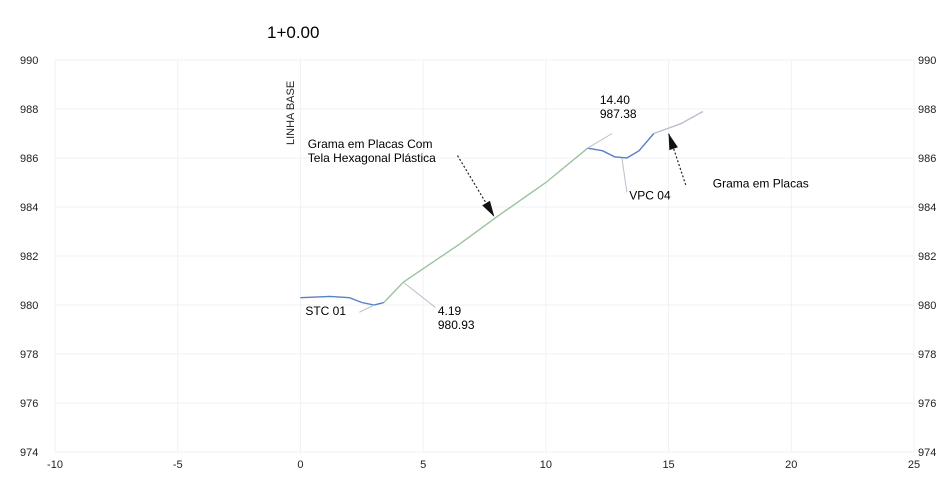 The image size is (950, 477). Describe the element at coordinates (29, 306) in the screenshot. I see `y-tick-label-left: 980` at that location.